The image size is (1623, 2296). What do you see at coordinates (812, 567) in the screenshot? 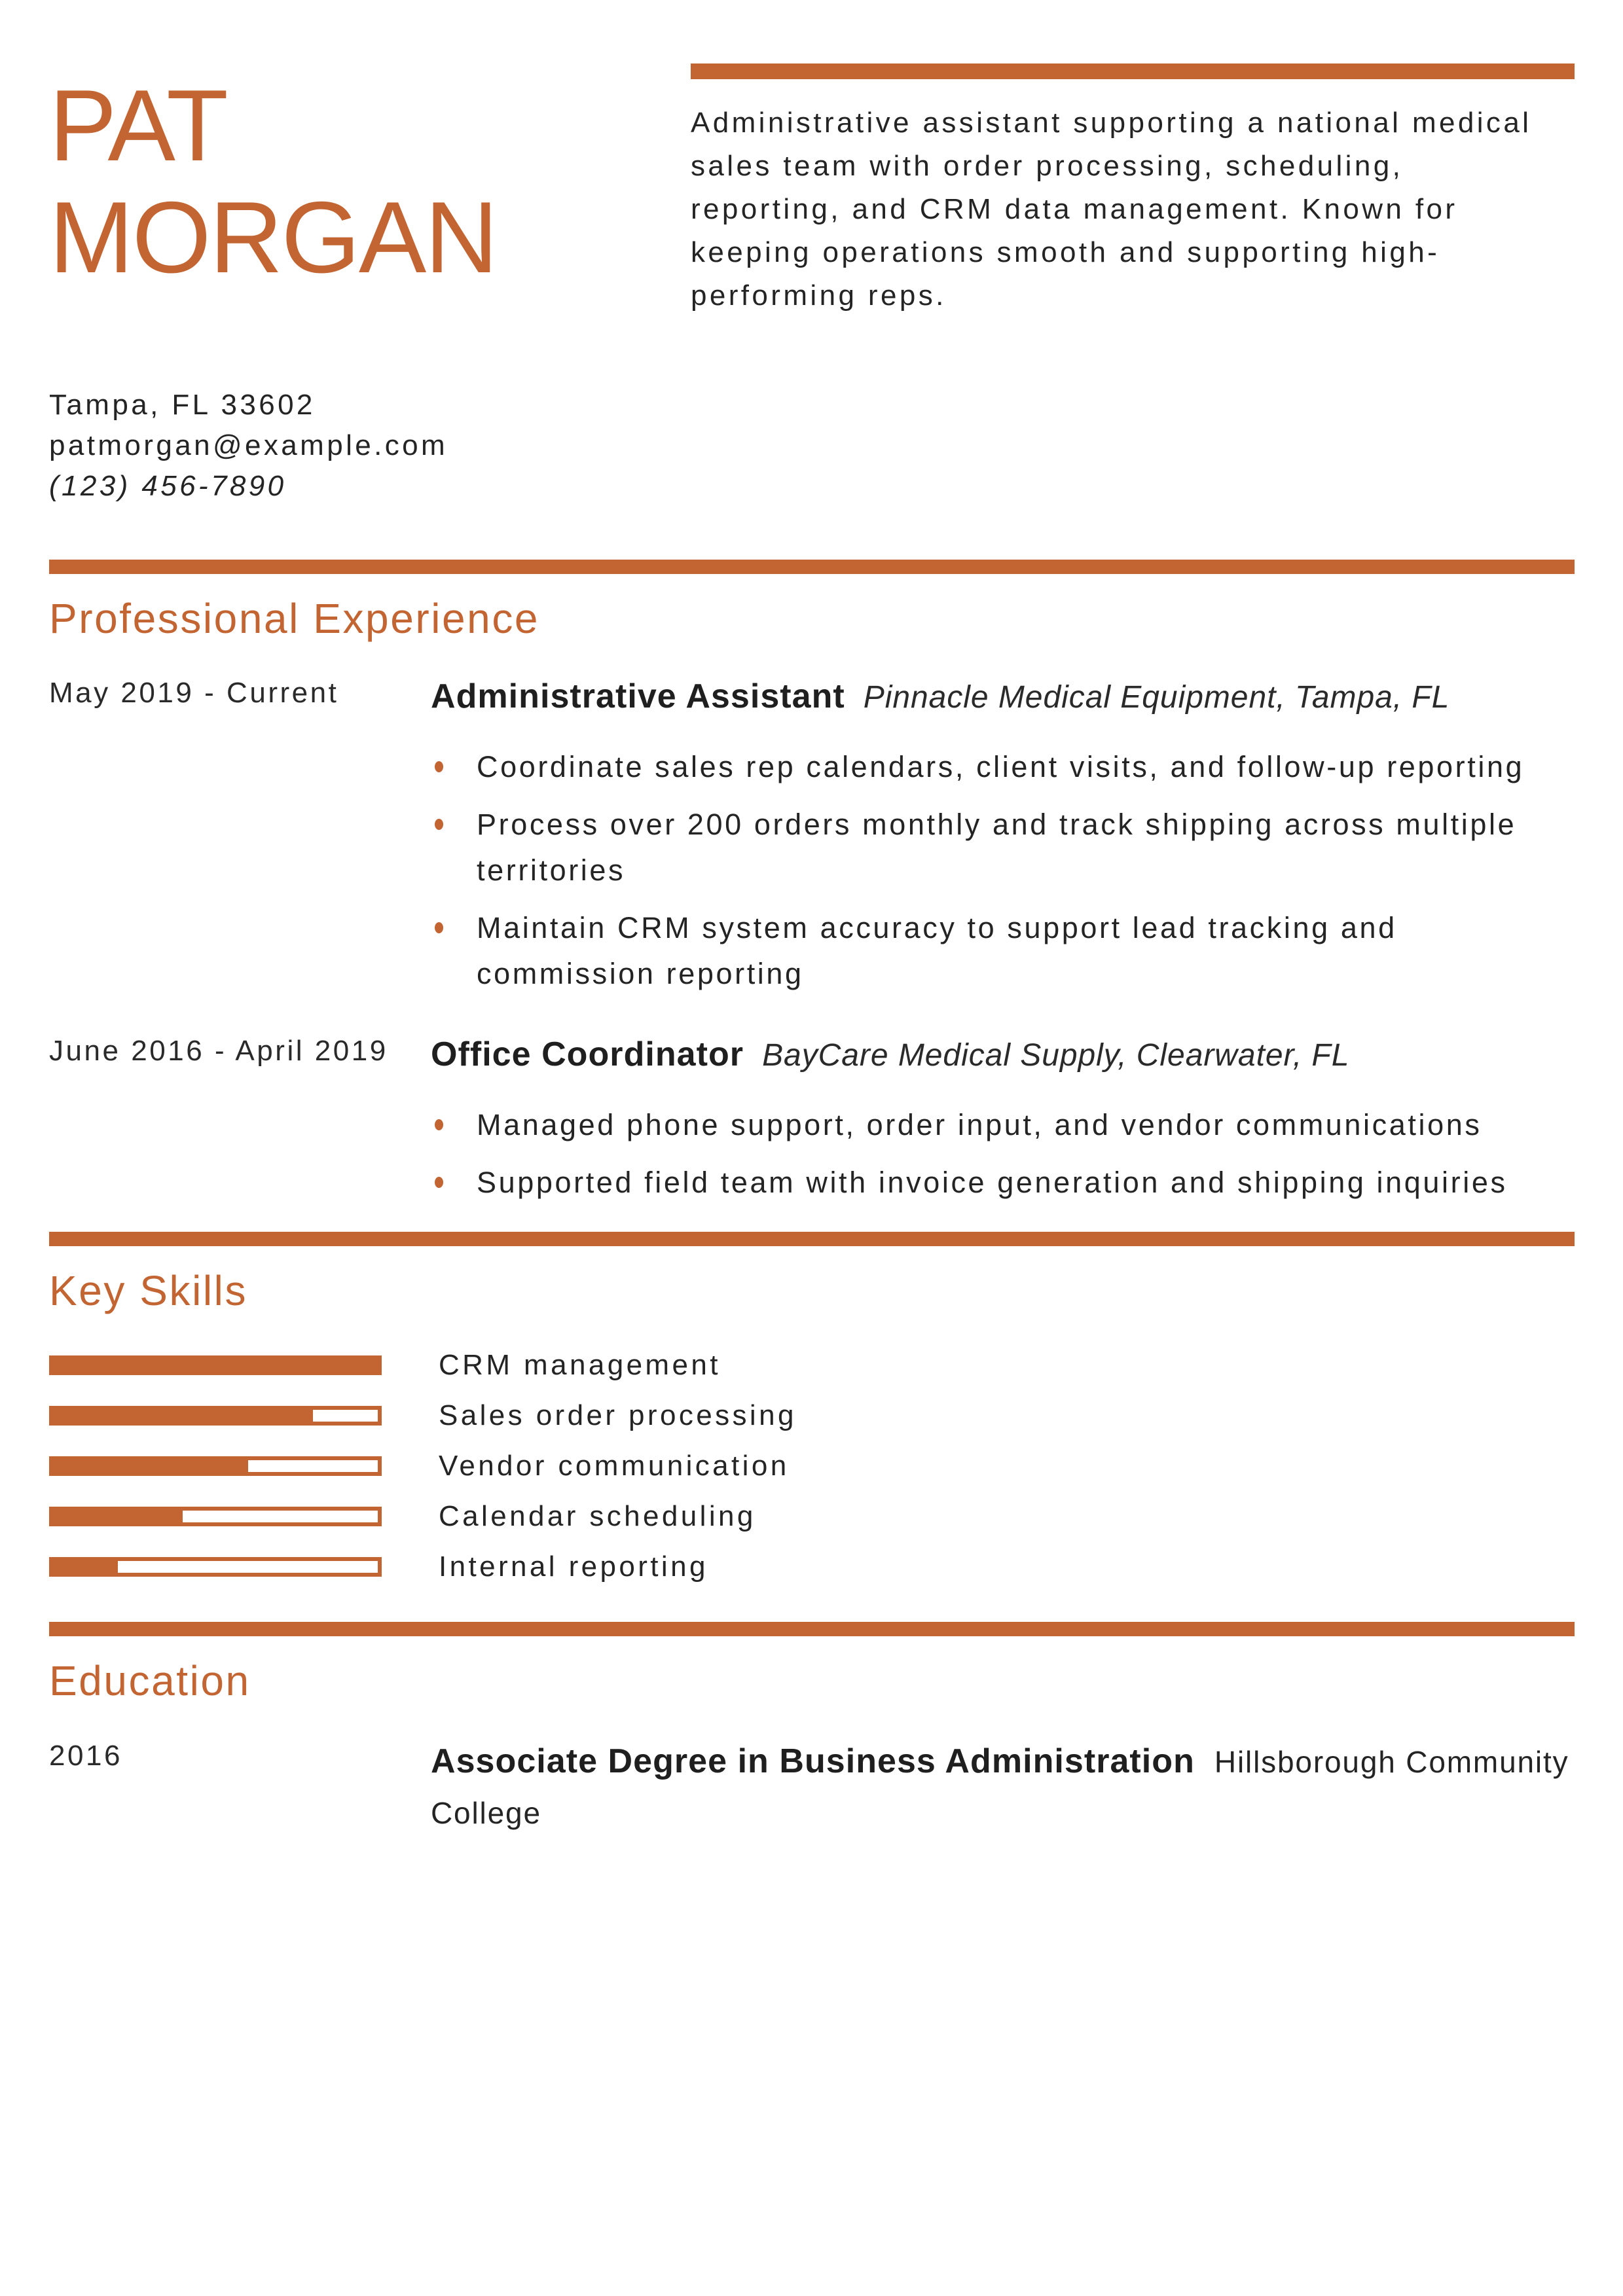
I see `experience-section-rule` at bounding box center [812, 567].